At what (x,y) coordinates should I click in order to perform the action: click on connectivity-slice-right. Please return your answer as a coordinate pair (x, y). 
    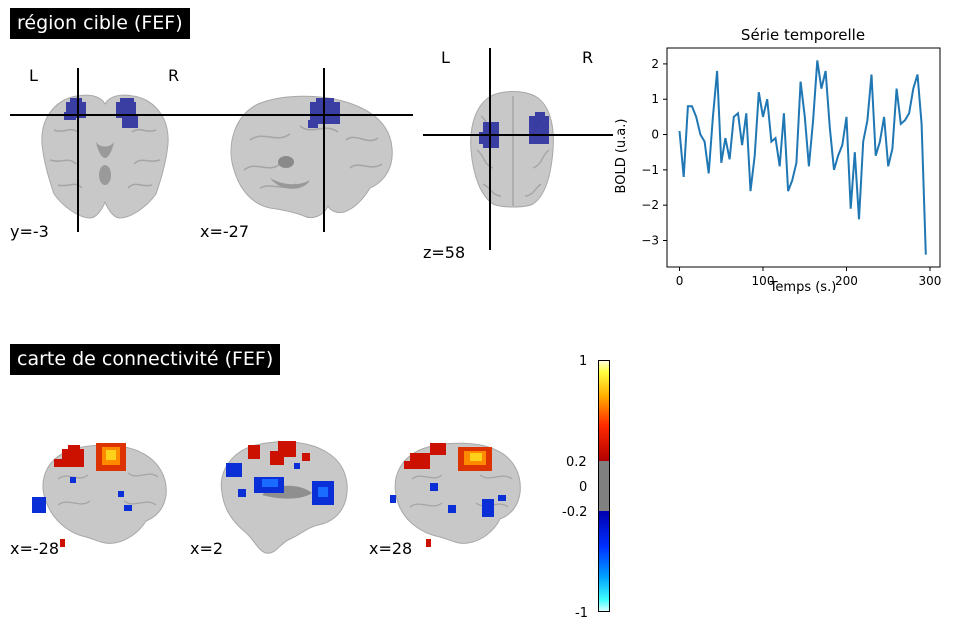
    Looking at the image, I should click on (460, 495).